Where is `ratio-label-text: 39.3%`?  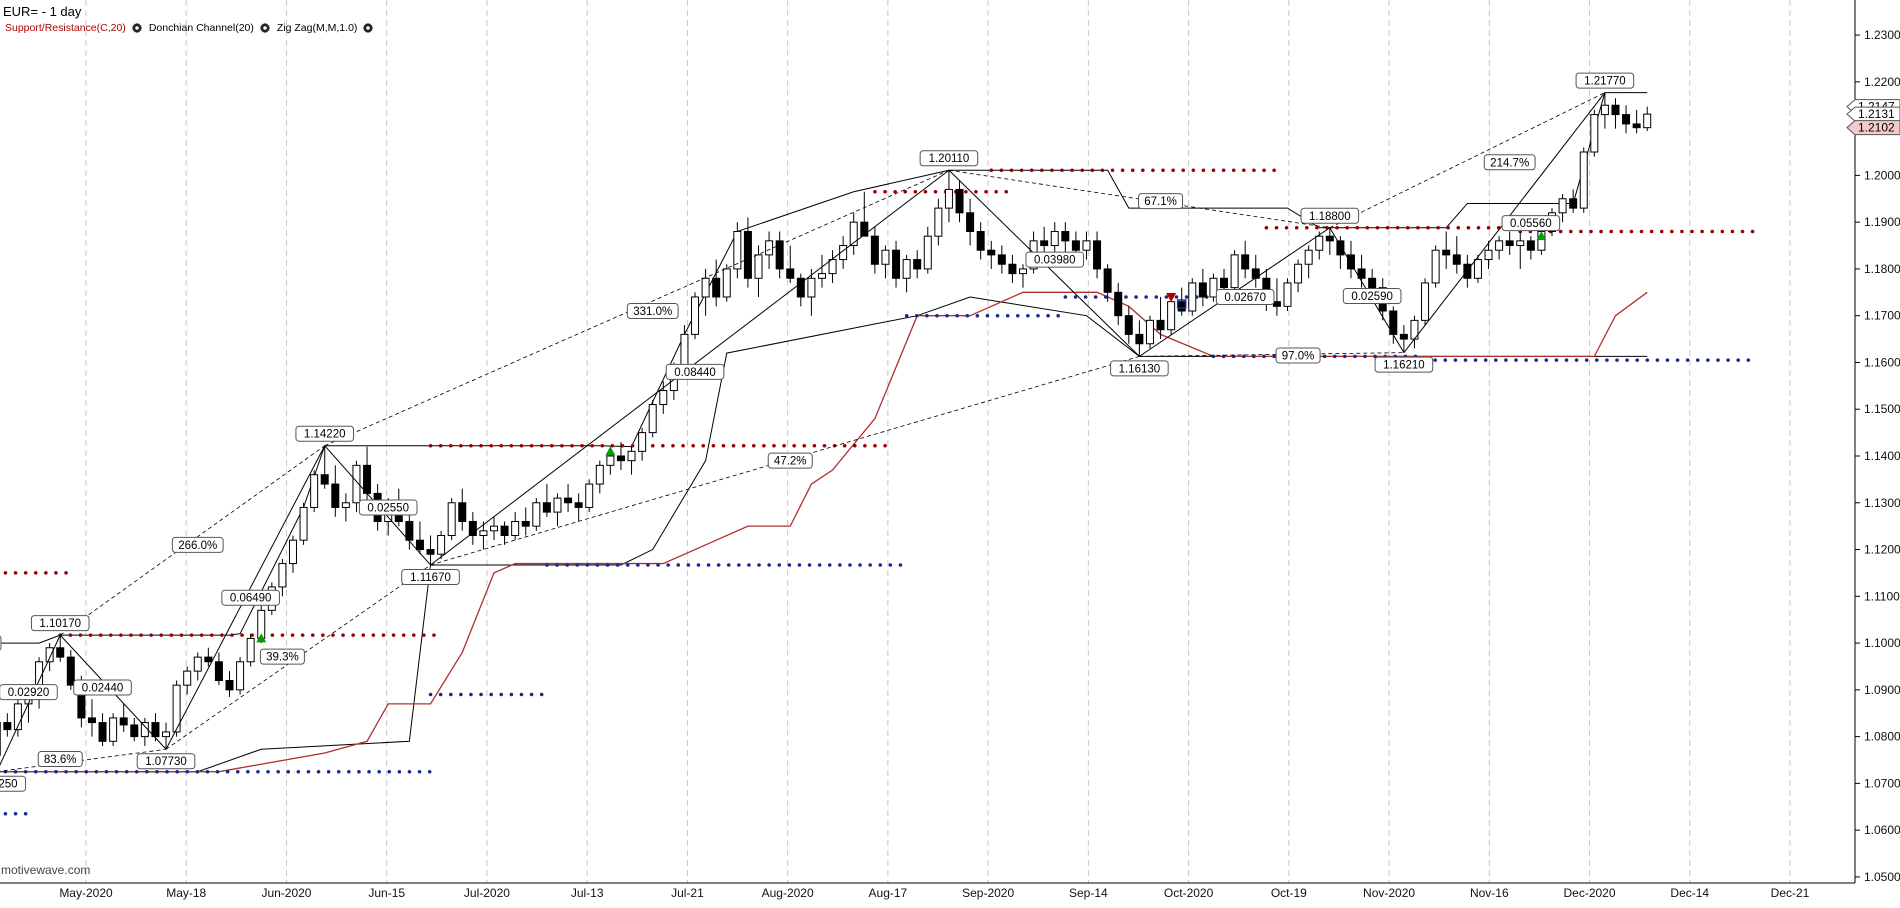
ratio-label-text: 39.3% is located at coordinates (282, 658).